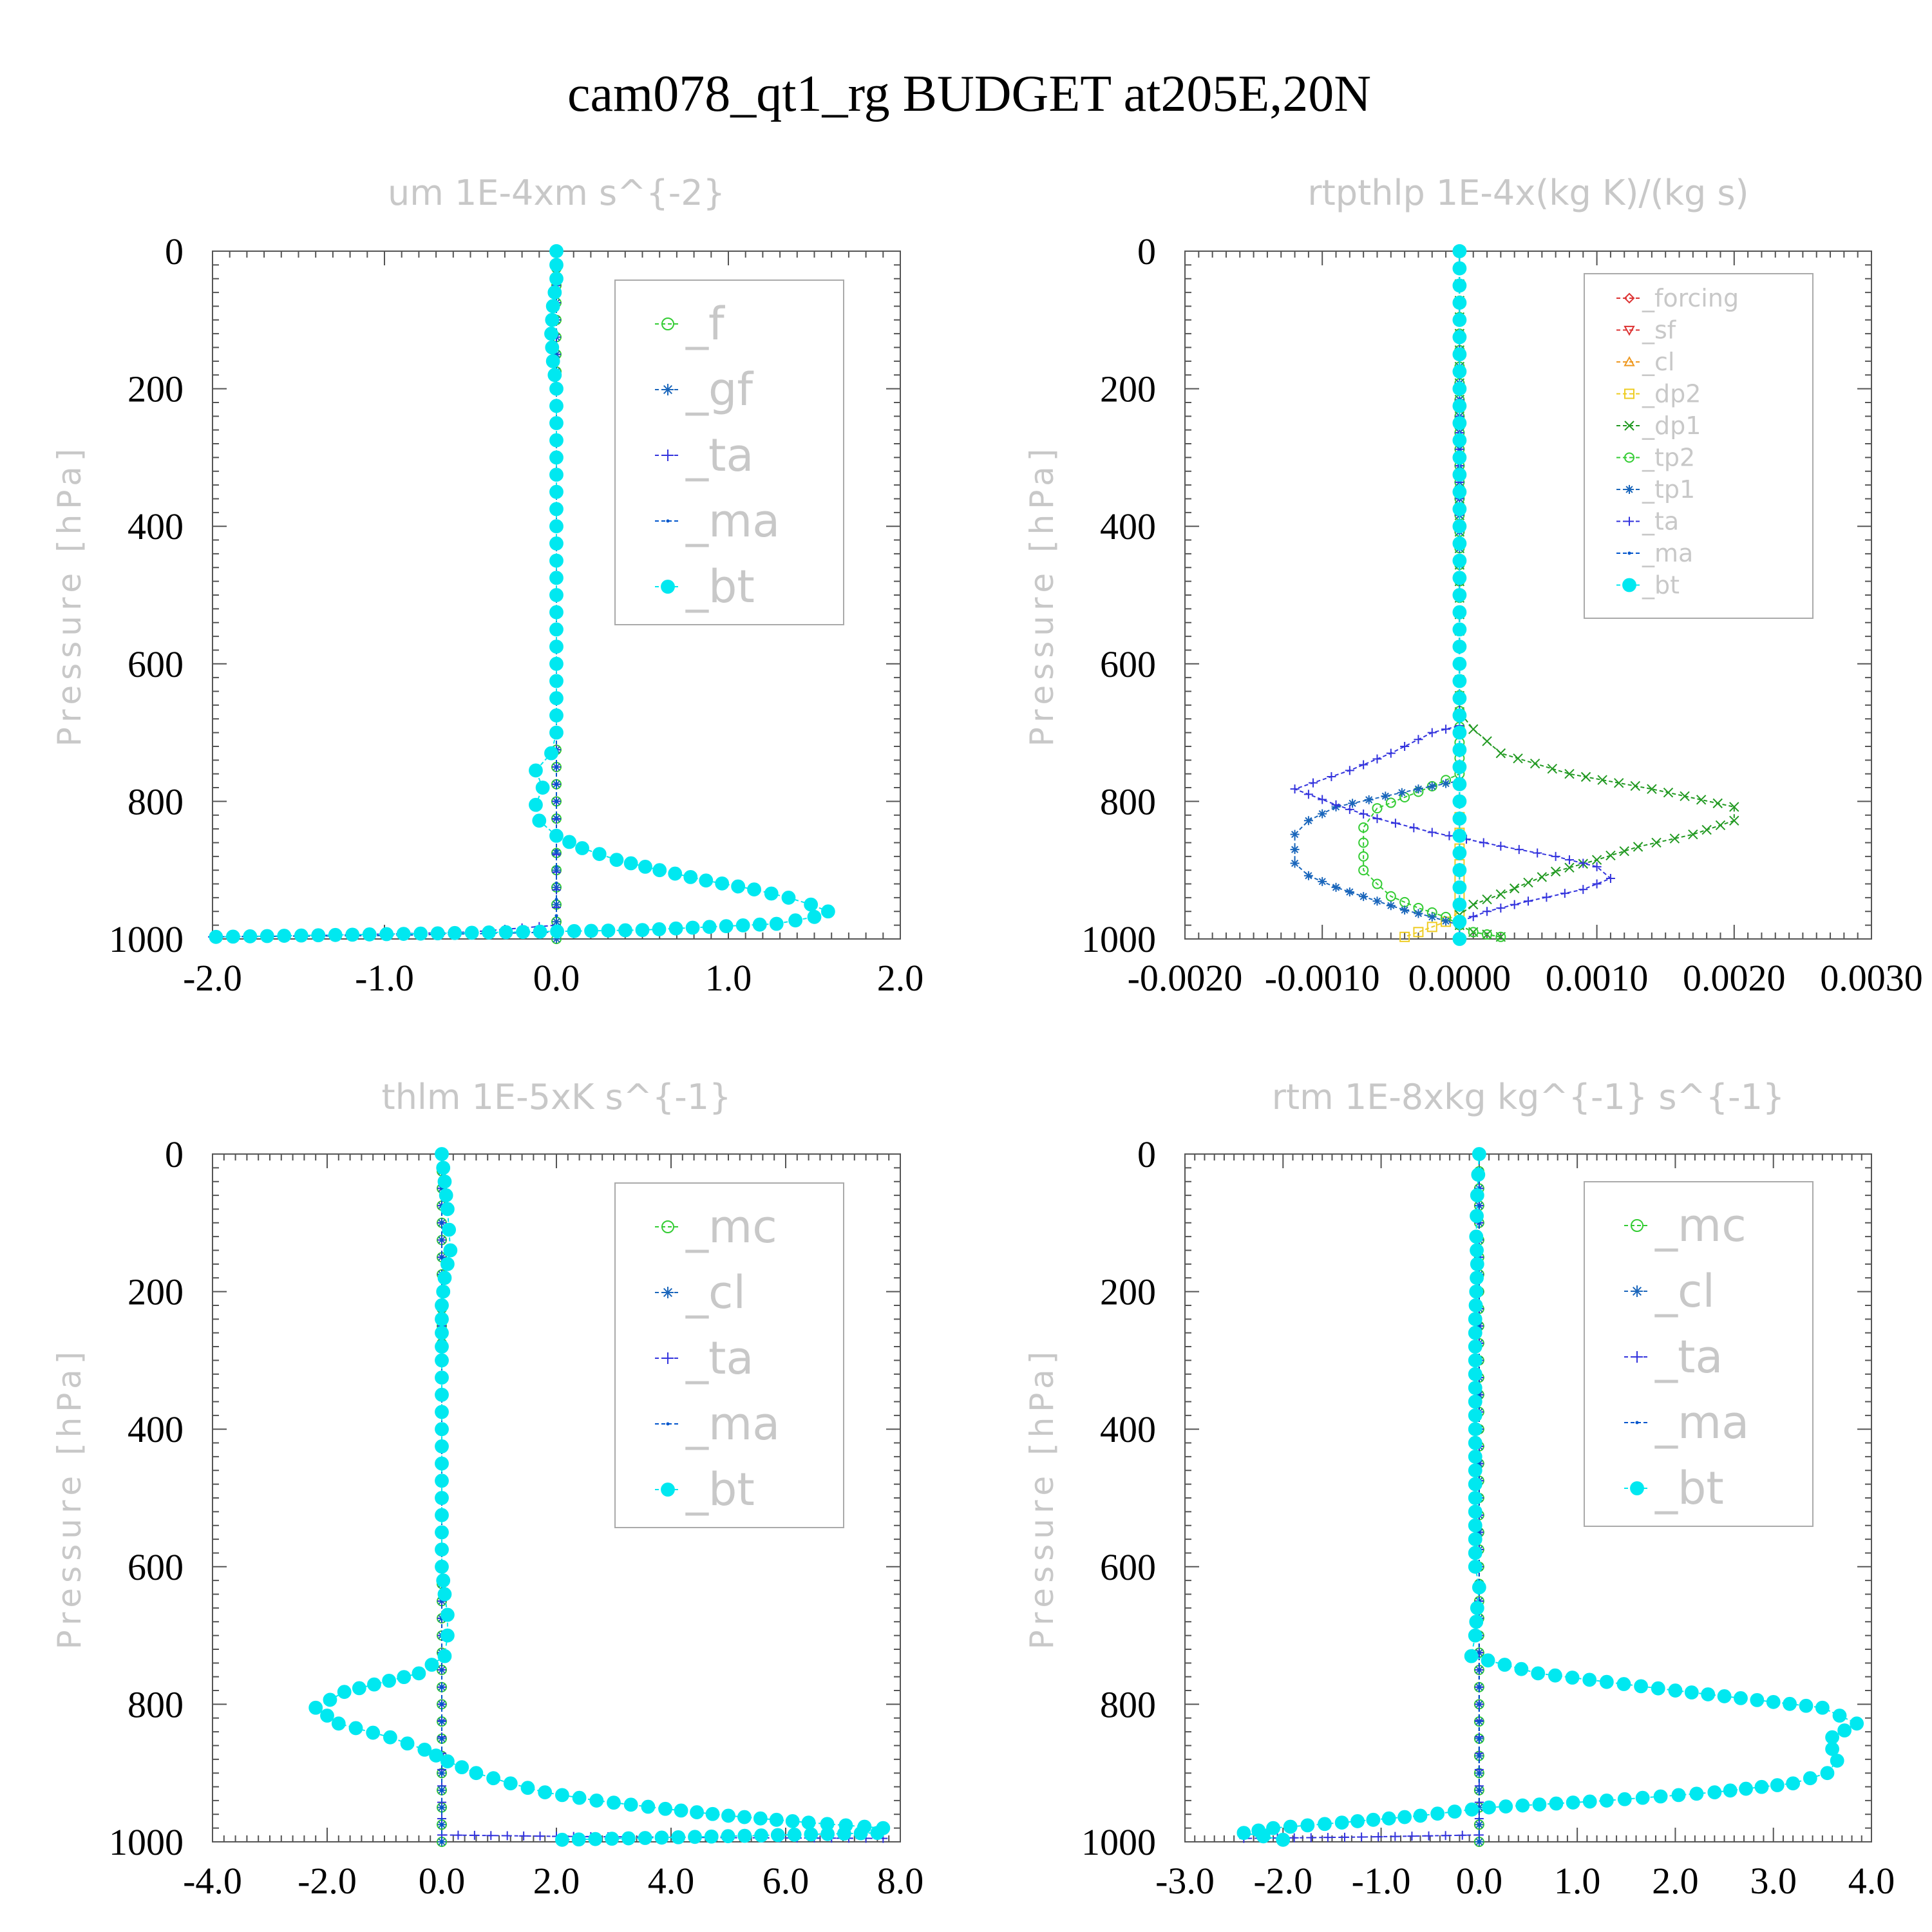  I want to click on legend-label: _ma, so click(1702, 1422).